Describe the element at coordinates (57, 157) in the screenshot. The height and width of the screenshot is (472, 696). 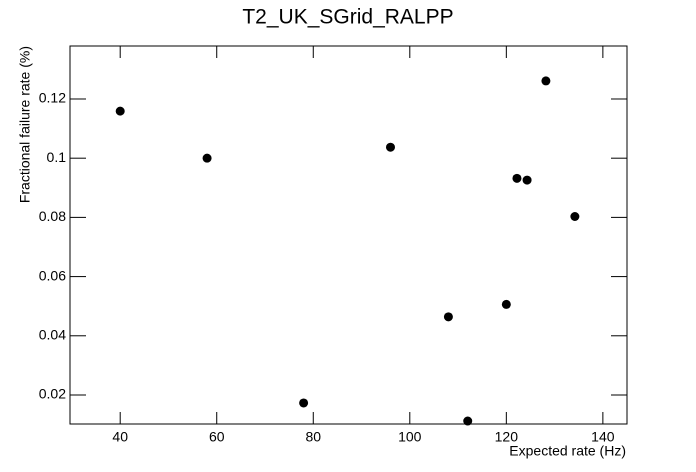
I see `y-tick-label: 0.1` at that location.